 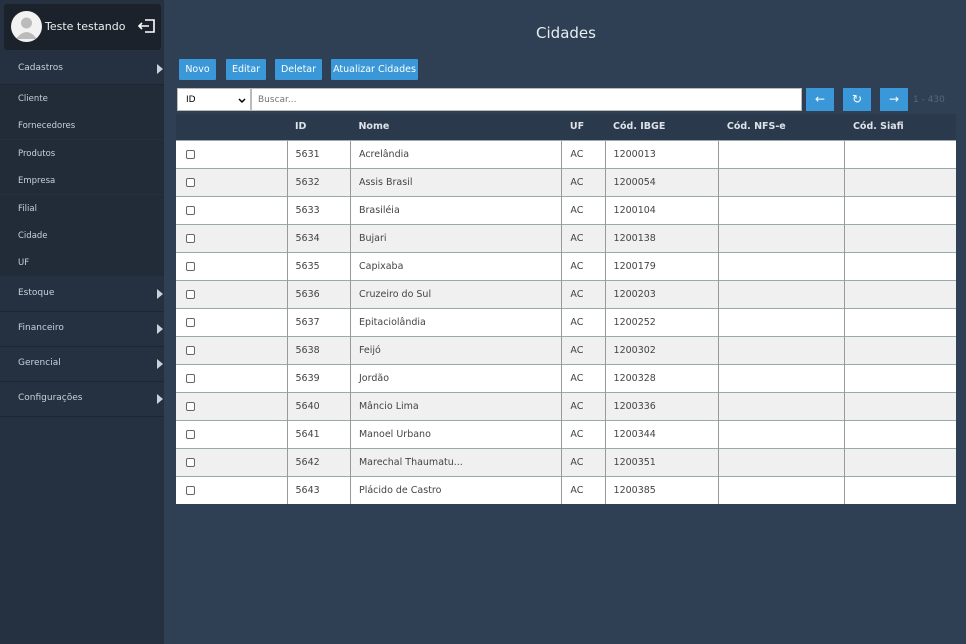 What do you see at coordinates (661, 265) in the screenshot?
I see `table-cell: 1200179` at bounding box center [661, 265].